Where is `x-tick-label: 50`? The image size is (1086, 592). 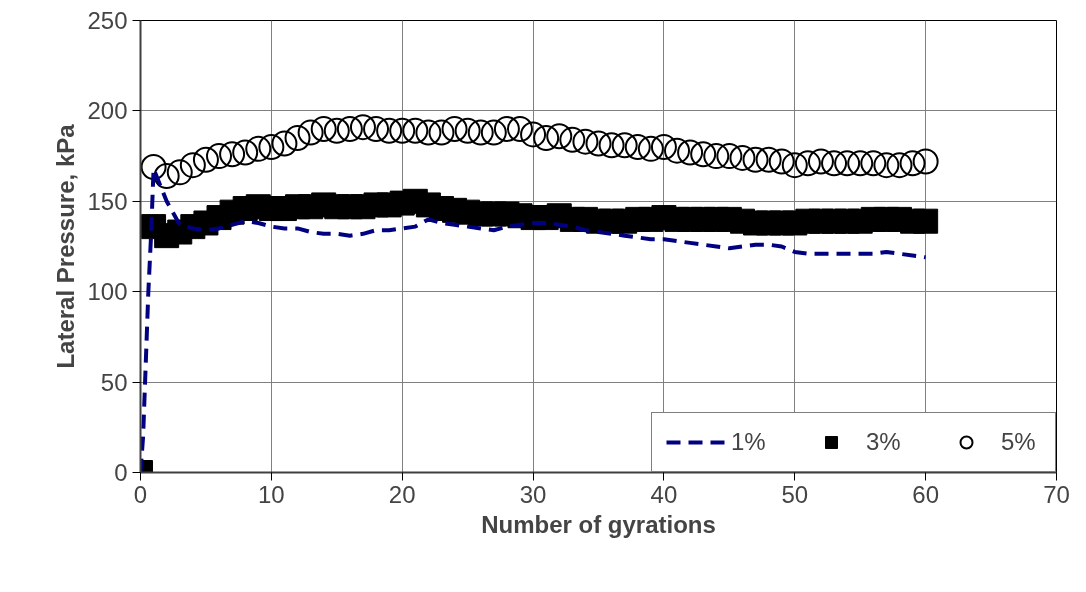 x-tick-label: 50 is located at coordinates (795, 494).